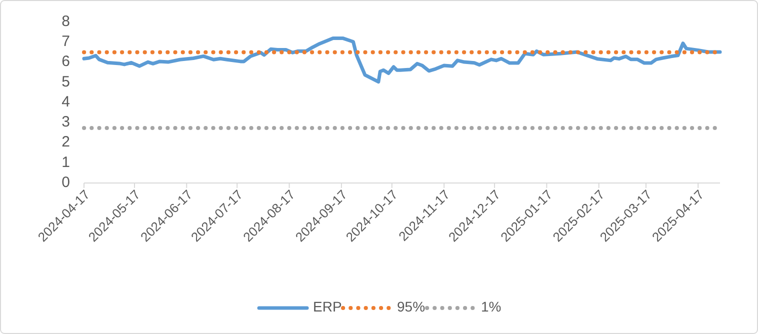  Describe the element at coordinates (327, 306) in the screenshot. I see `legend-label: ERP` at that location.